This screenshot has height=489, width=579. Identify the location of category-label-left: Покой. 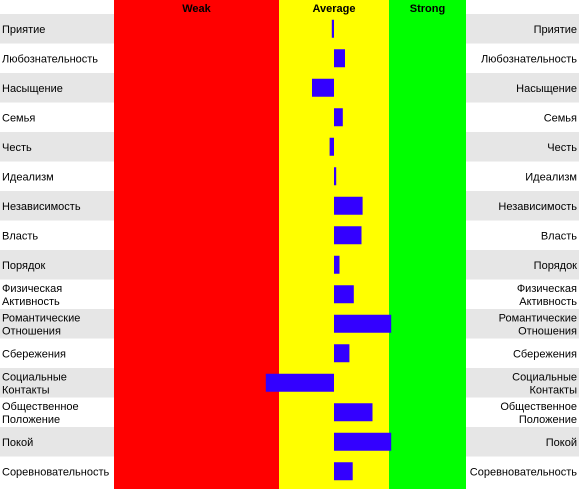
(17, 443).